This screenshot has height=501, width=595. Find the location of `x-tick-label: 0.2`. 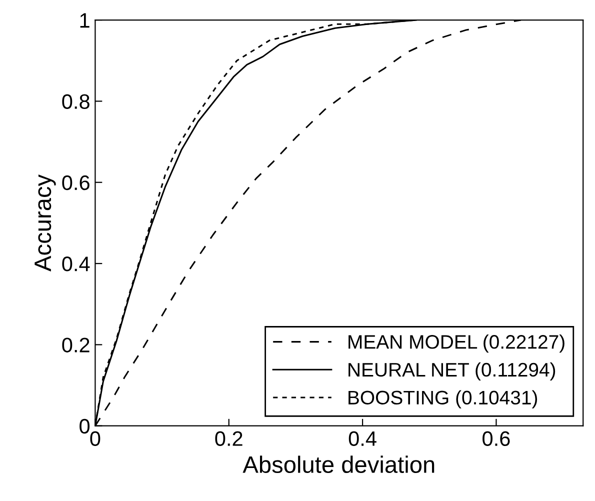

x-tick-label: 0.2 is located at coordinates (228, 438).